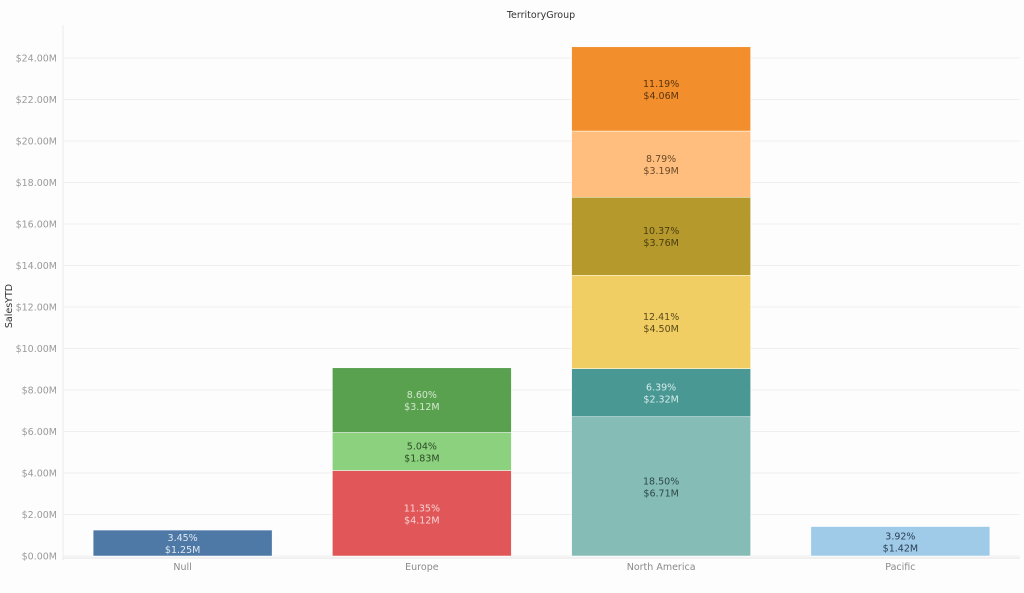  Describe the element at coordinates (422, 508) in the screenshot. I see `segment-percent-label: 11.35%` at that location.